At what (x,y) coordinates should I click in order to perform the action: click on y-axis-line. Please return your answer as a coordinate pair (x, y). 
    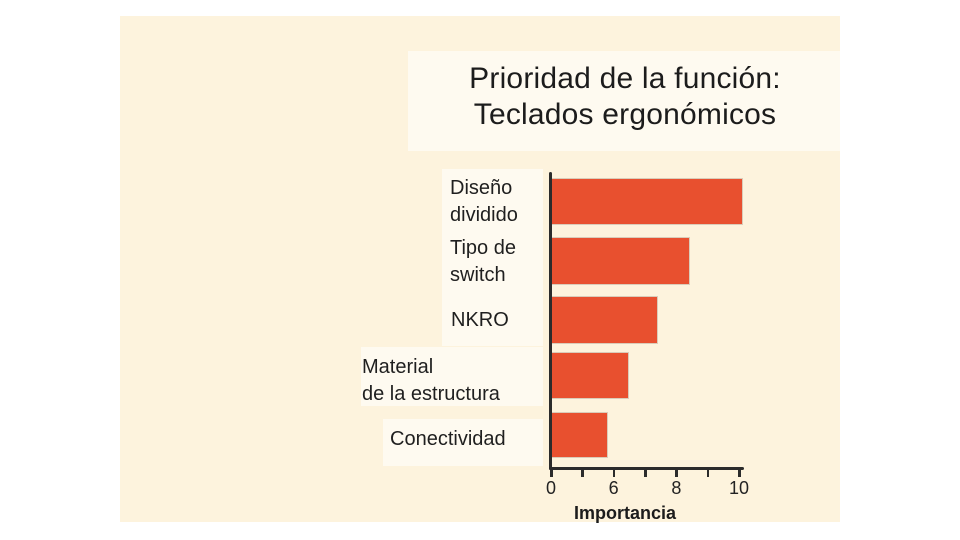
    Looking at the image, I should click on (550, 321).